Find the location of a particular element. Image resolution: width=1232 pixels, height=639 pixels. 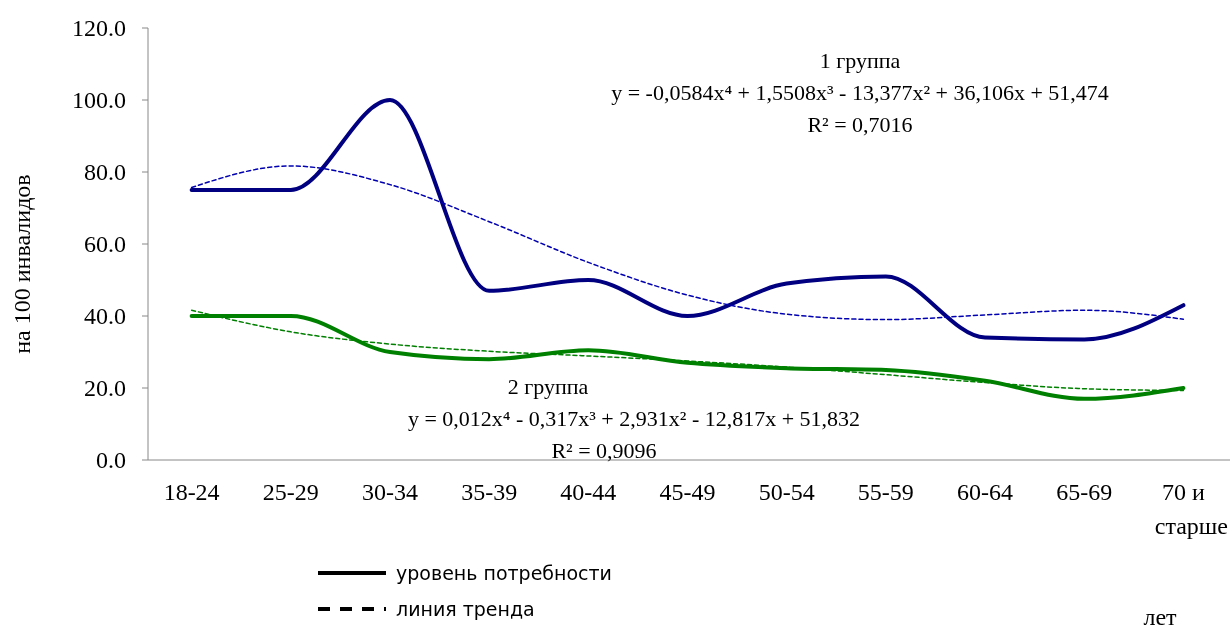

y-tick-label: 40.0 is located at coordinates (105, 316).